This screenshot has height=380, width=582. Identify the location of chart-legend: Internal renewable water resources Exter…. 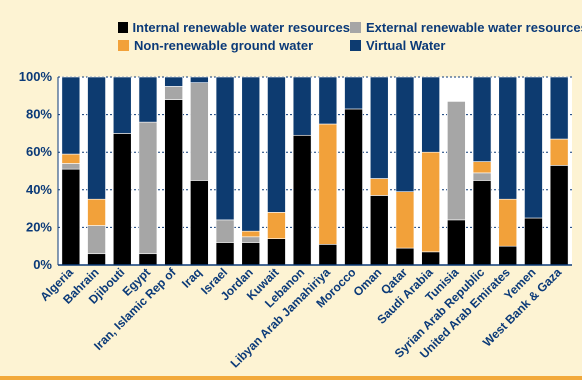
(350, 36).